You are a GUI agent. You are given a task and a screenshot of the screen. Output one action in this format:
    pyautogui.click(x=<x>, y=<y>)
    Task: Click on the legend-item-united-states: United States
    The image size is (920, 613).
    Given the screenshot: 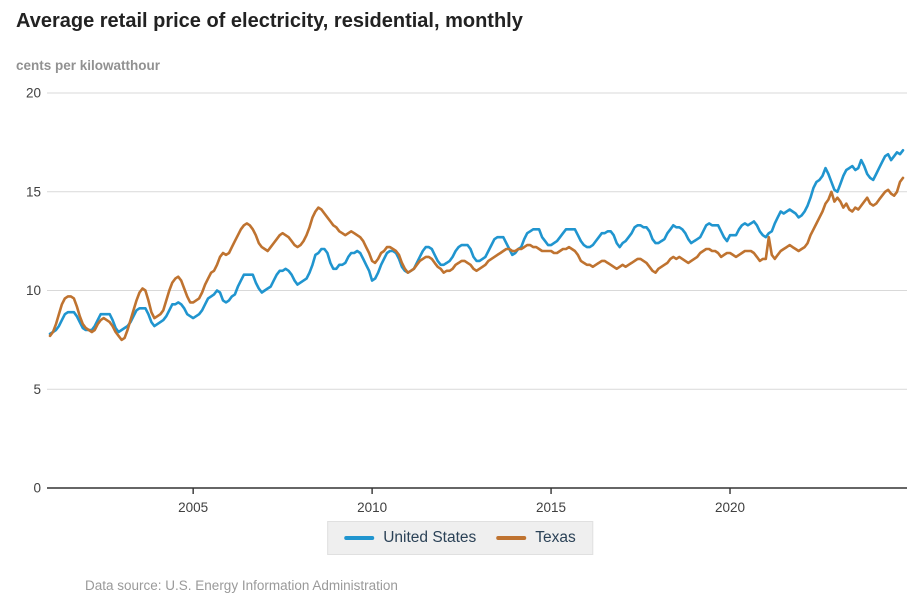 What is the action you would take?
    pyautogui.click(x=410, y=538)
    